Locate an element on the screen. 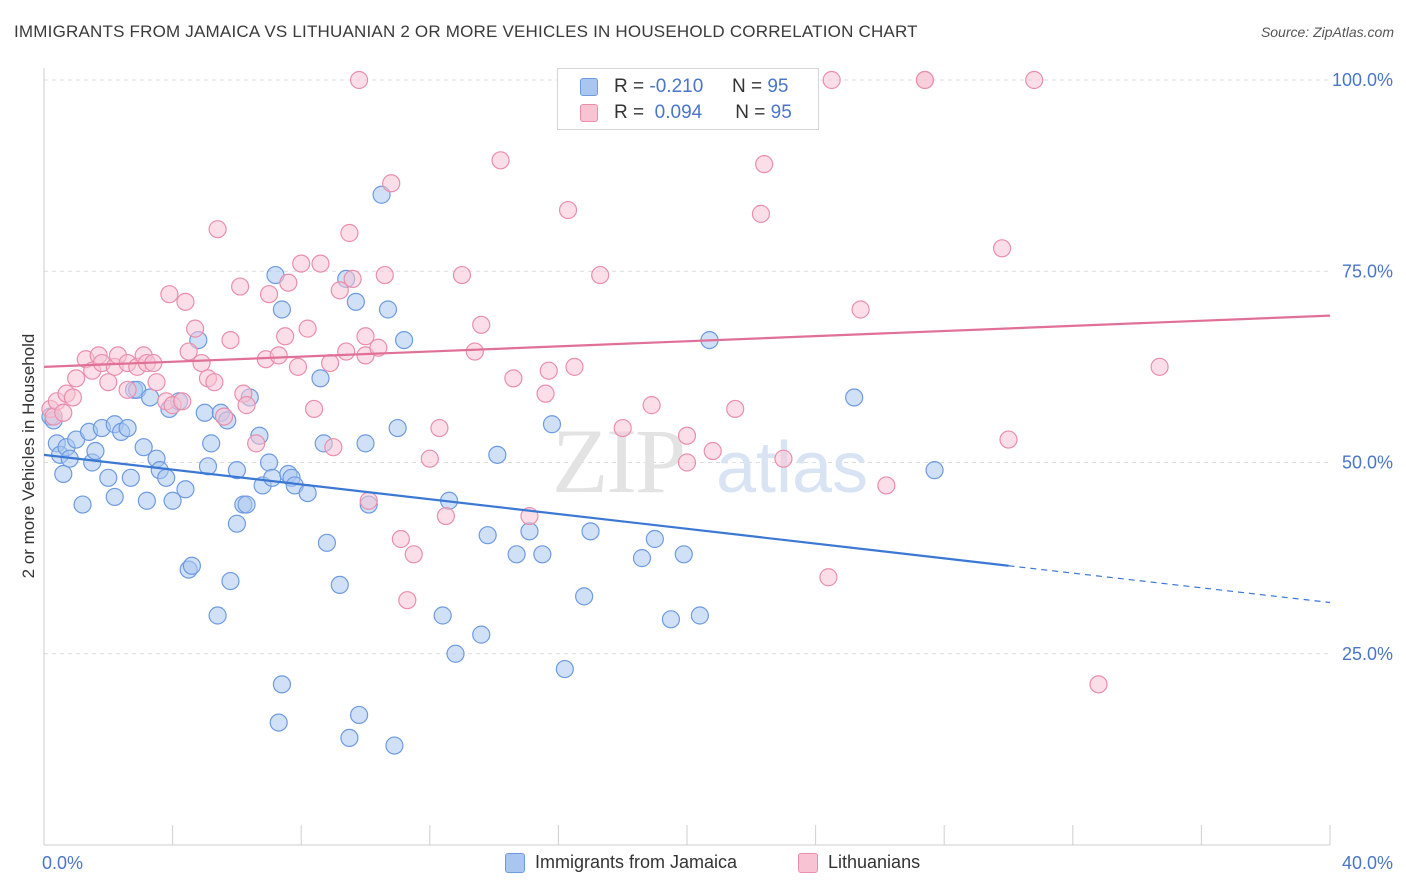  legend-row-jamaica: R = -0.210 N = 95 is located at coordinates (684, 87).